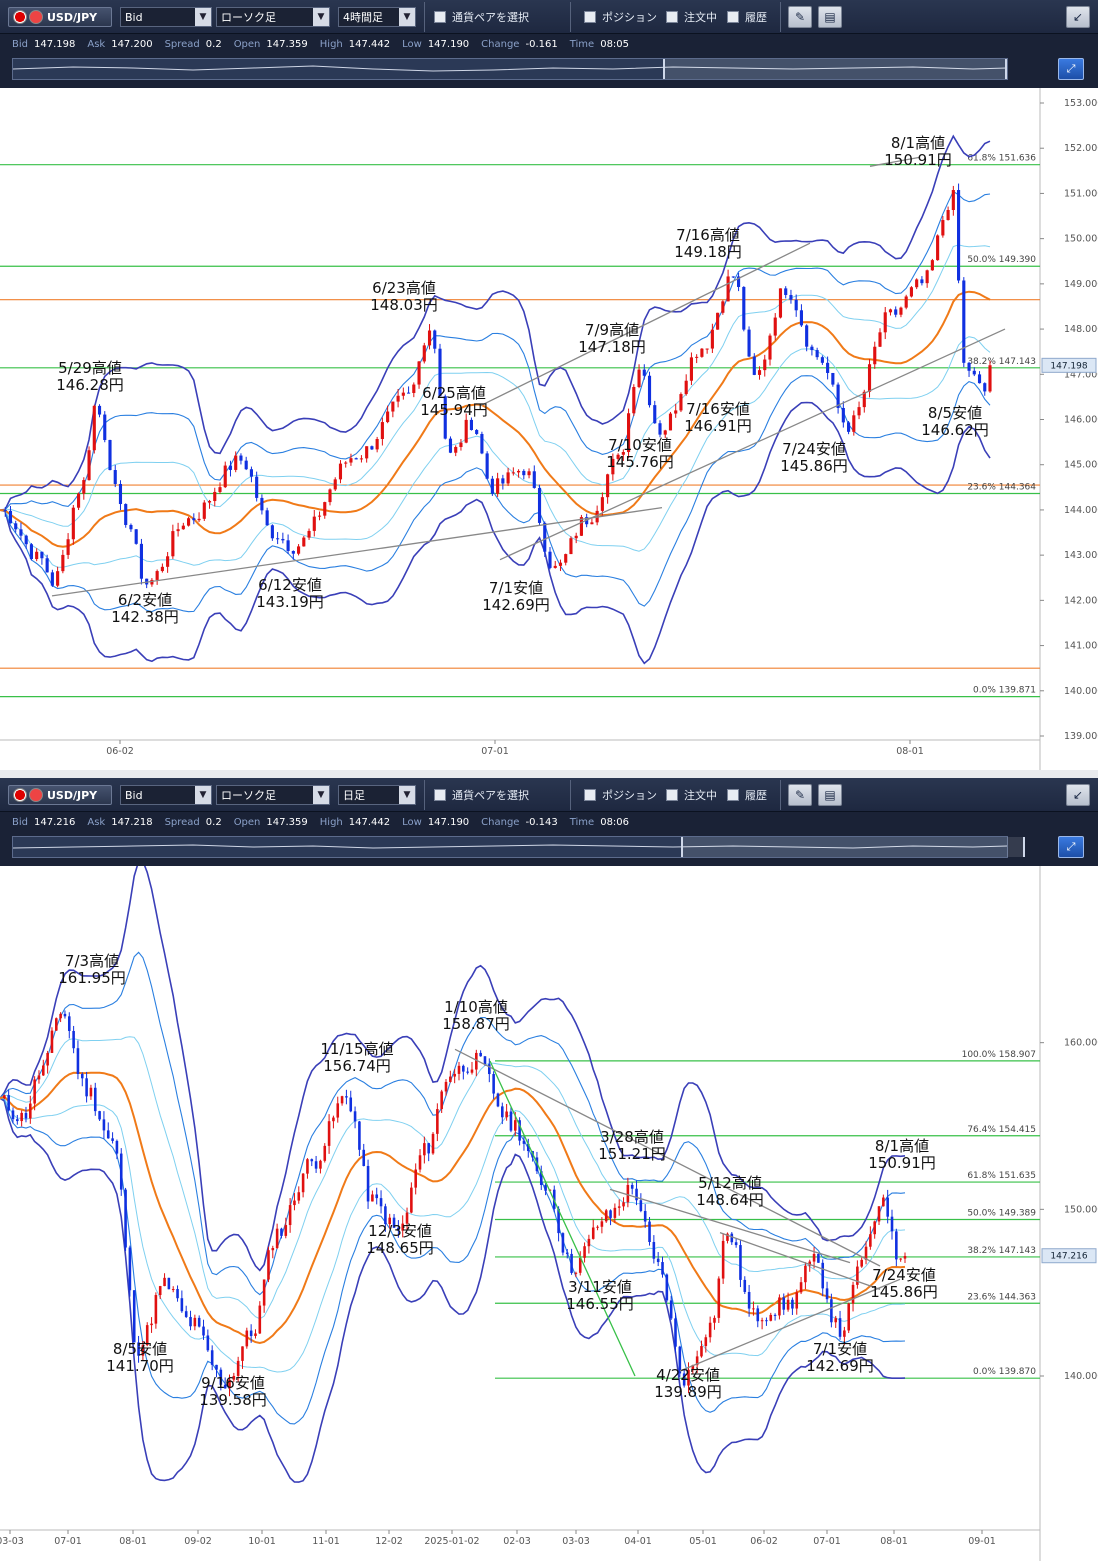 The width and height of the screenshot is (1098, 1561). I want to click on annotation-date: 7/24安値, so click(814, 449).